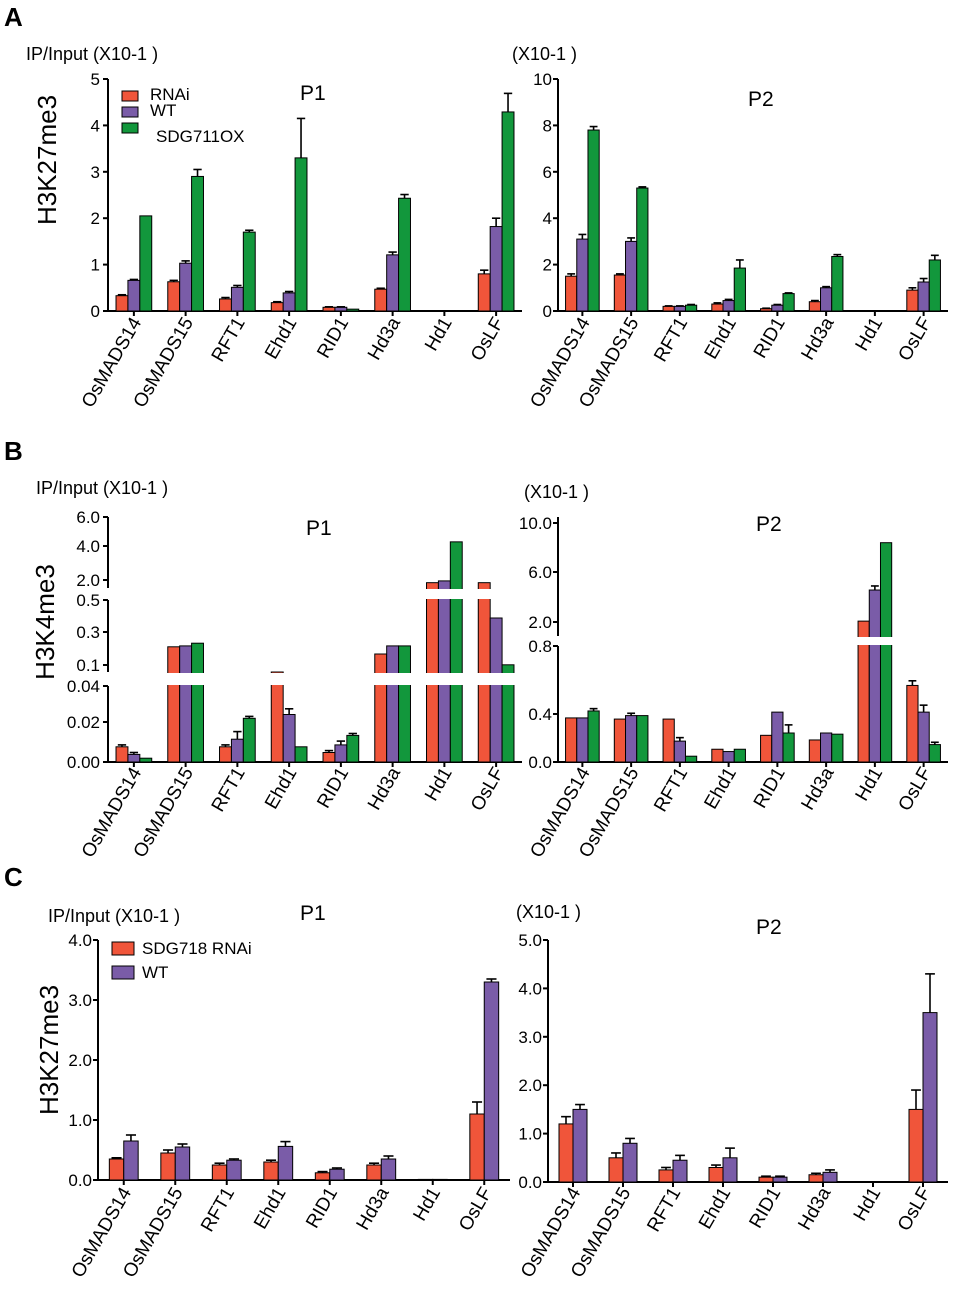 This screenshot has height=1289, width=980. I want to click on y-tick-label: 6.0, so click(88, 517).